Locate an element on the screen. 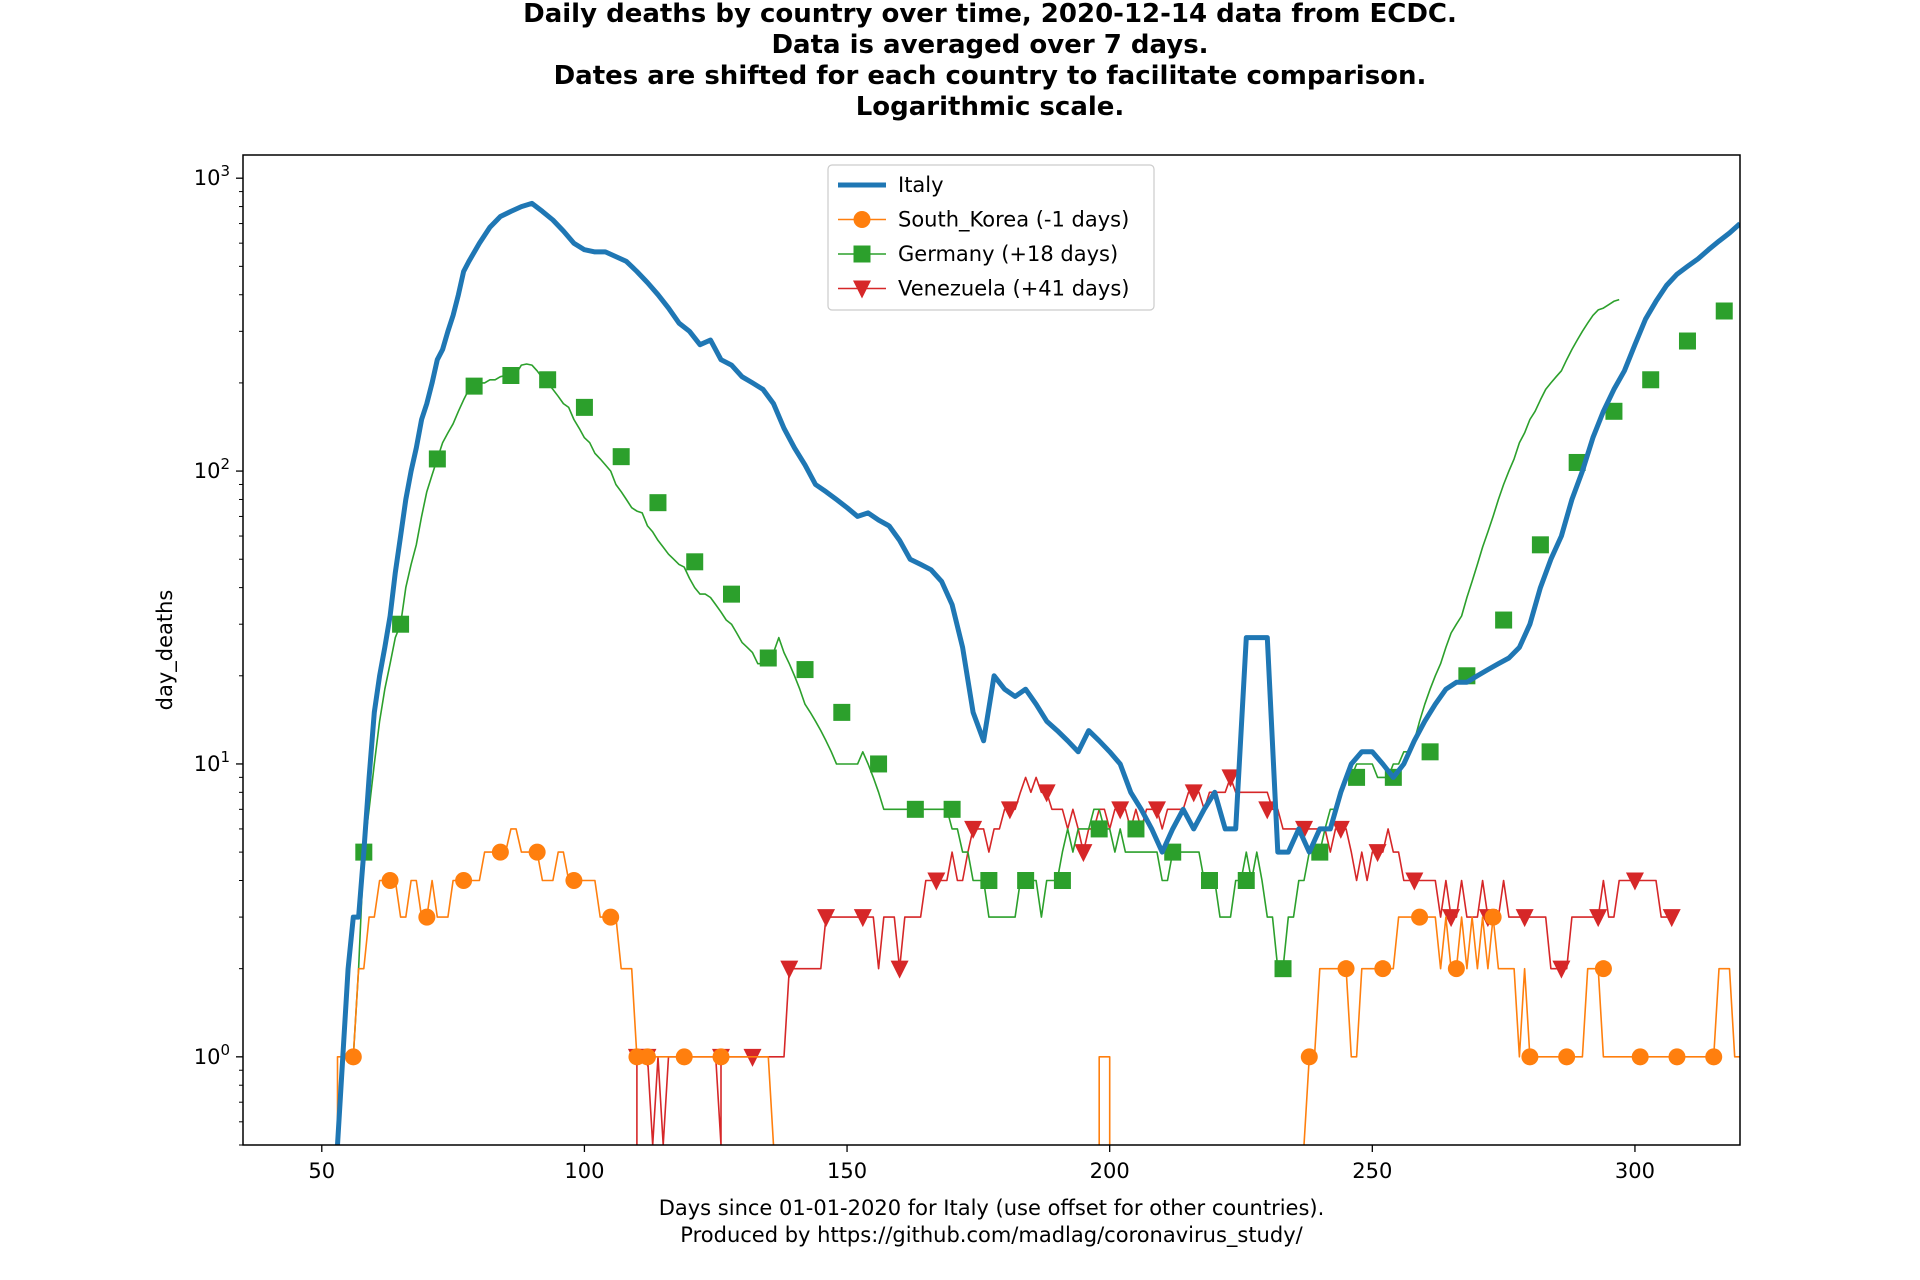  legend-item: Venezuela (+41 days) is located at coordinates (983, 289).